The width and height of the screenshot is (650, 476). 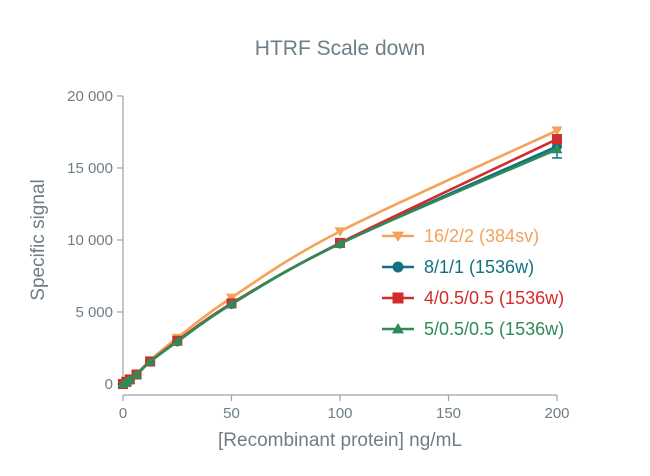 What do you see at coordinates (556, 413) in the screenshot?
I see `x-tick-label: 200` at bounding box center [556, 413].